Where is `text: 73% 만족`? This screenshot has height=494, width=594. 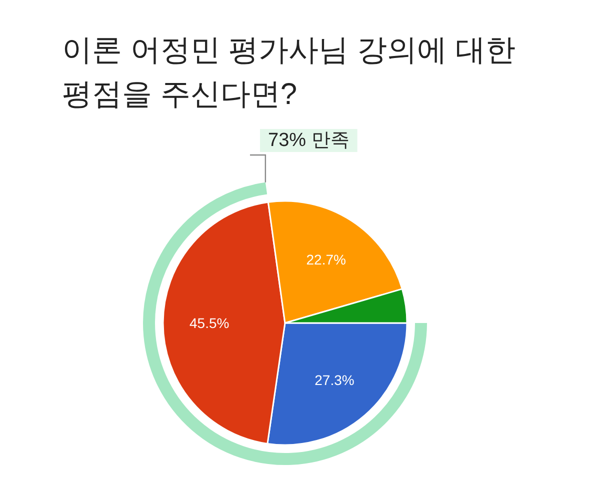
text: 73% 만족 is located at coordinates (309, 140).